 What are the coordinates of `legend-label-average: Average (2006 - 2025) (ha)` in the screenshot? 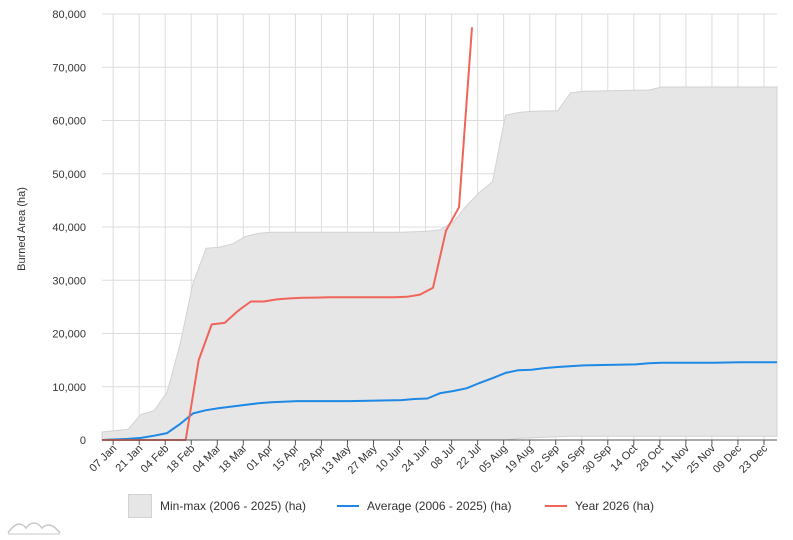 It's located at (439, 506).